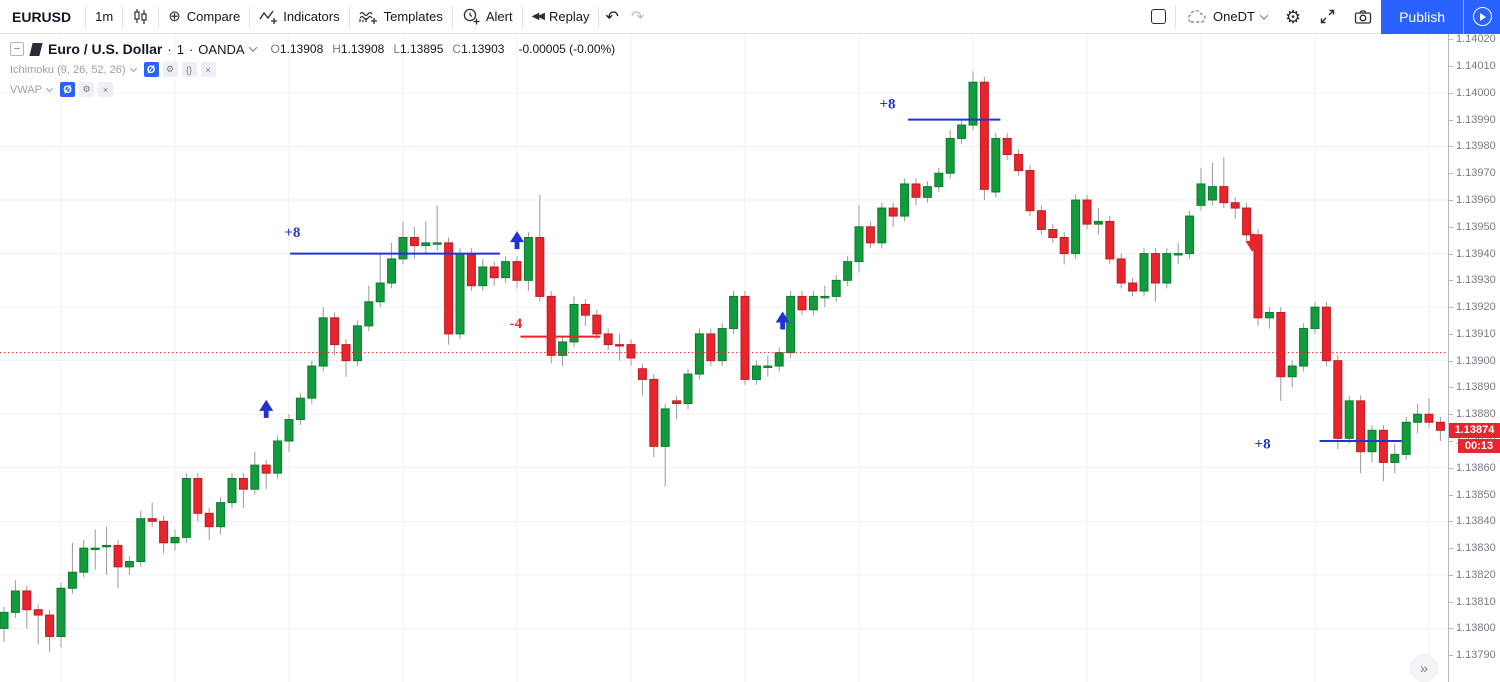 This screenshot has height=682, width=1500. What do you see at coordinates (1472, 173) in the screenshot?
I see `price-axis-label: 1.13970` at bounding box center [1472, 173].